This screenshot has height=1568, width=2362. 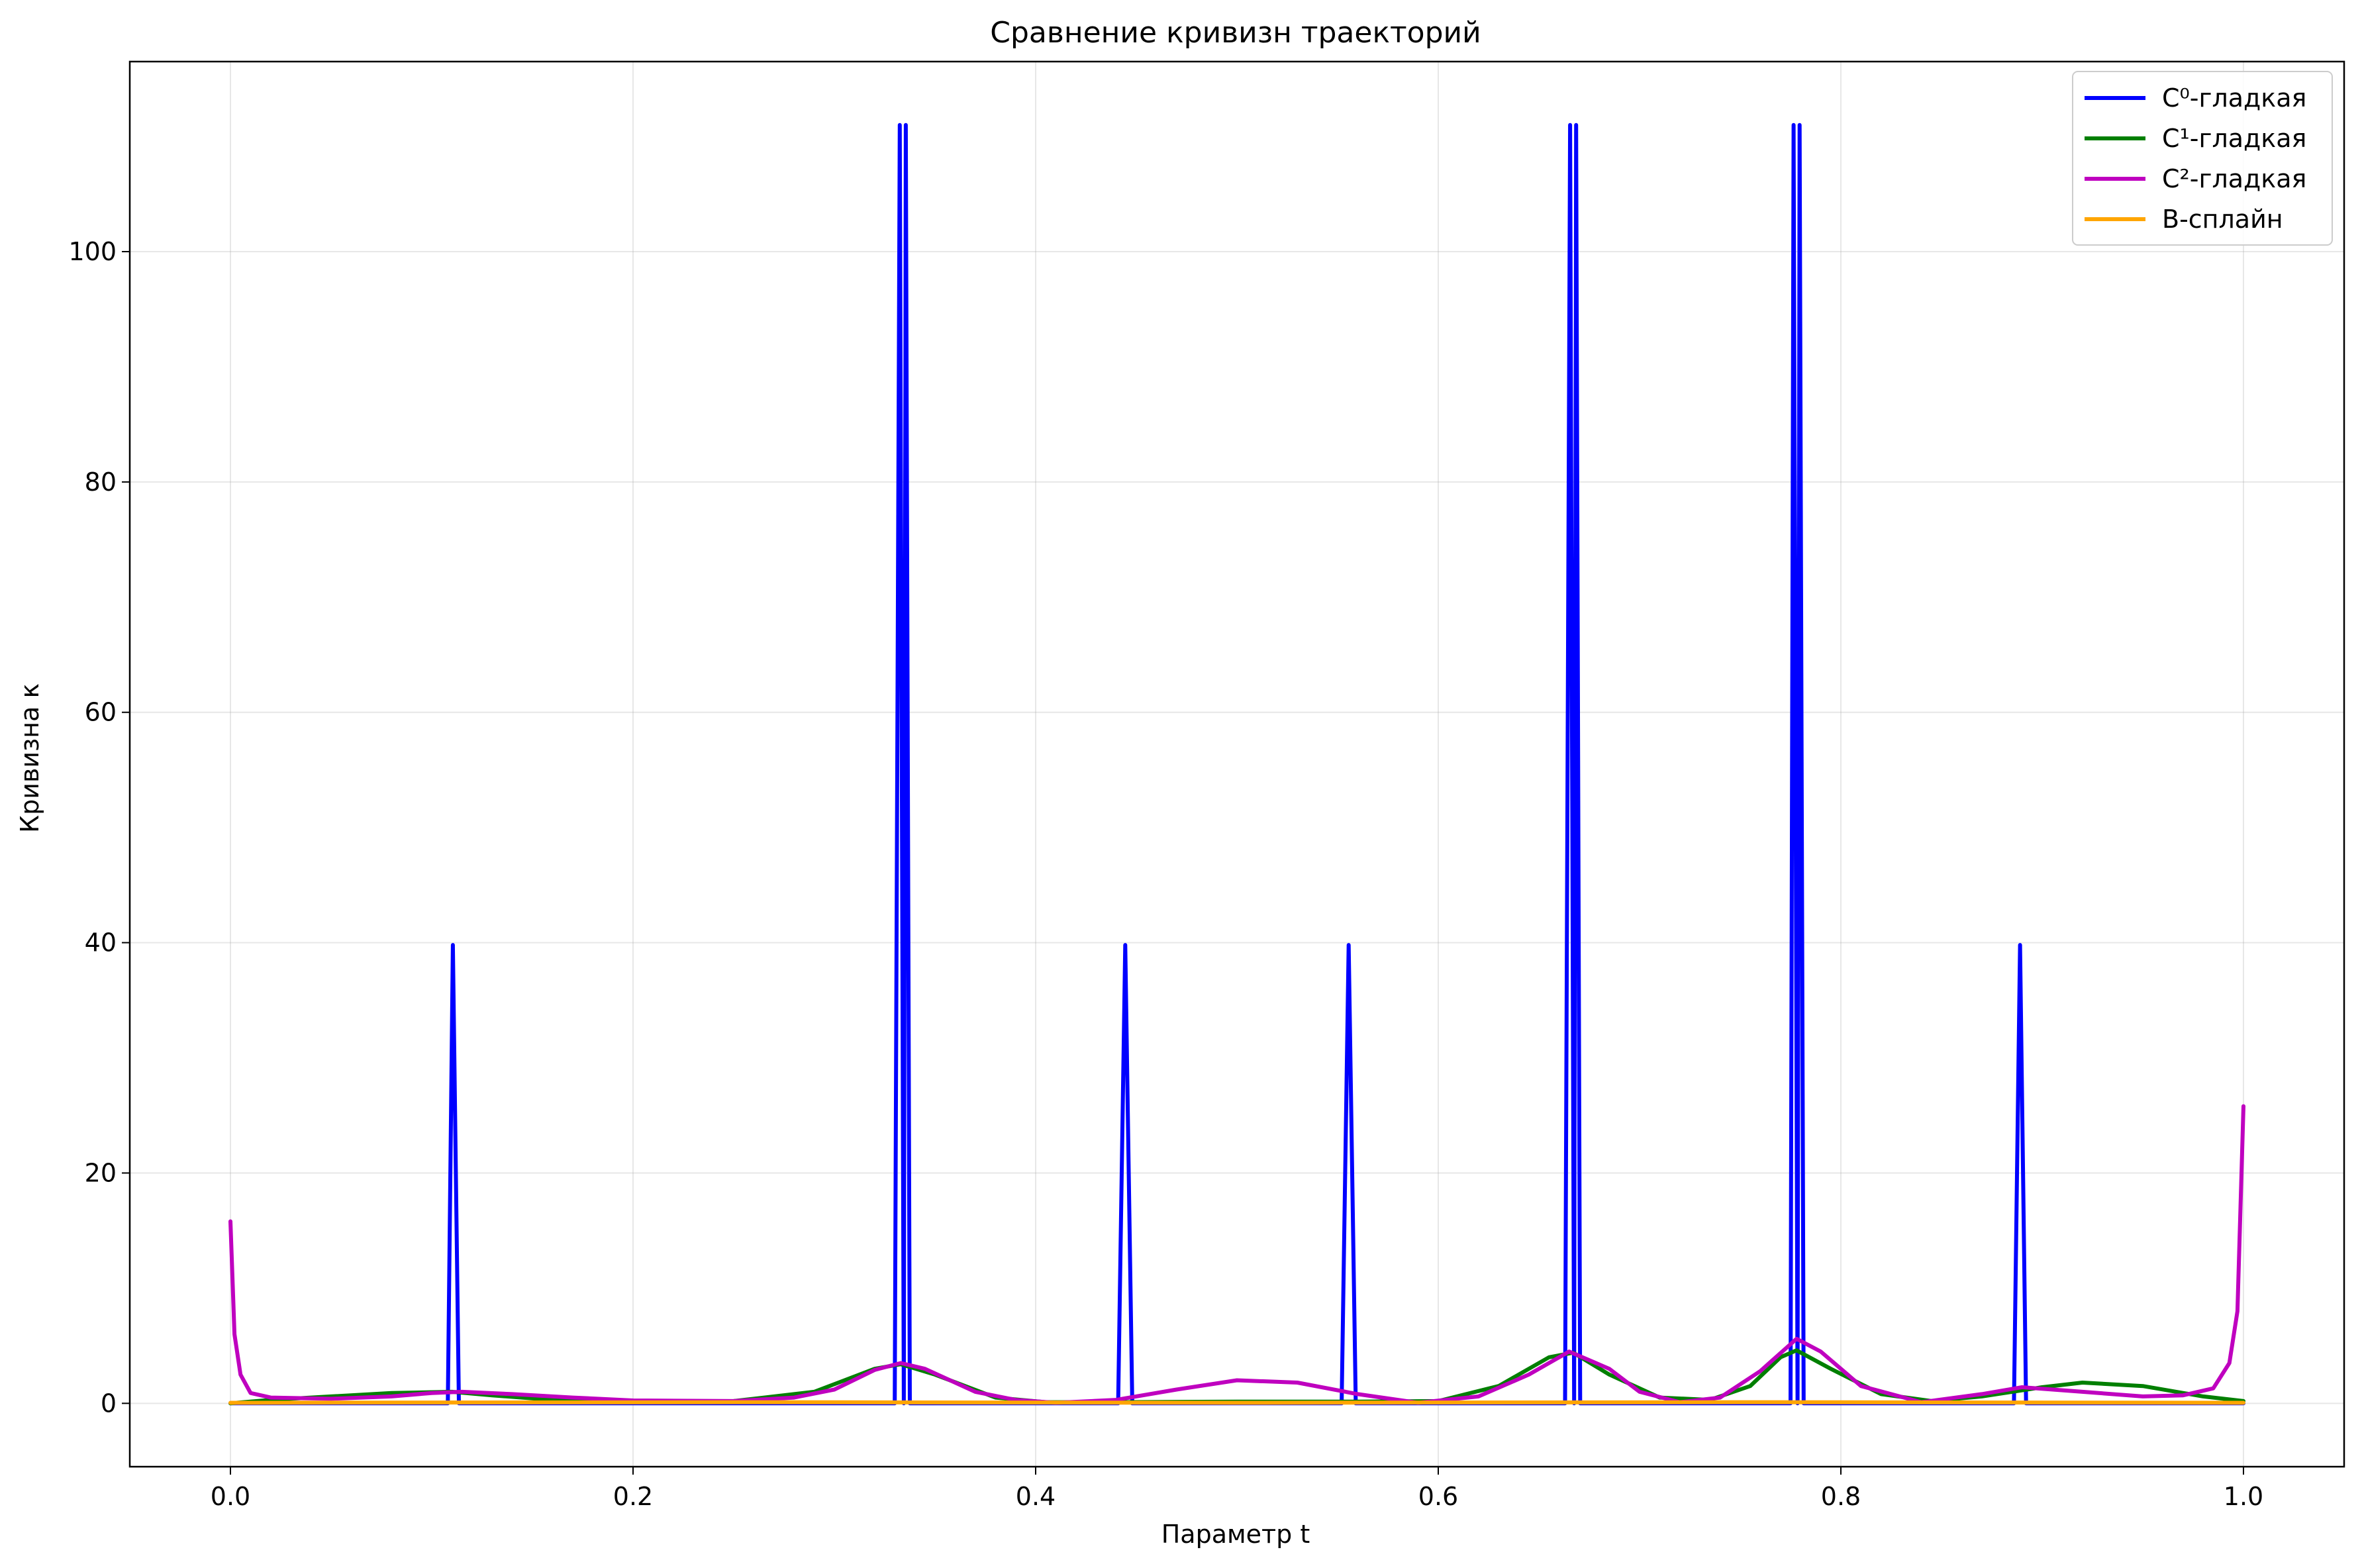 I want to click on y-tick-label: 40, so click(x=101, y=942).